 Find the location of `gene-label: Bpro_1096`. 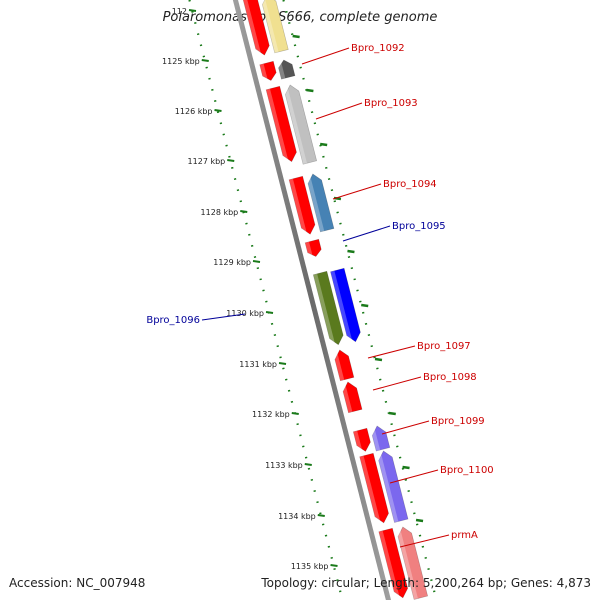

gene-label: Bpro_1096 is located at coordinates (173, 320).